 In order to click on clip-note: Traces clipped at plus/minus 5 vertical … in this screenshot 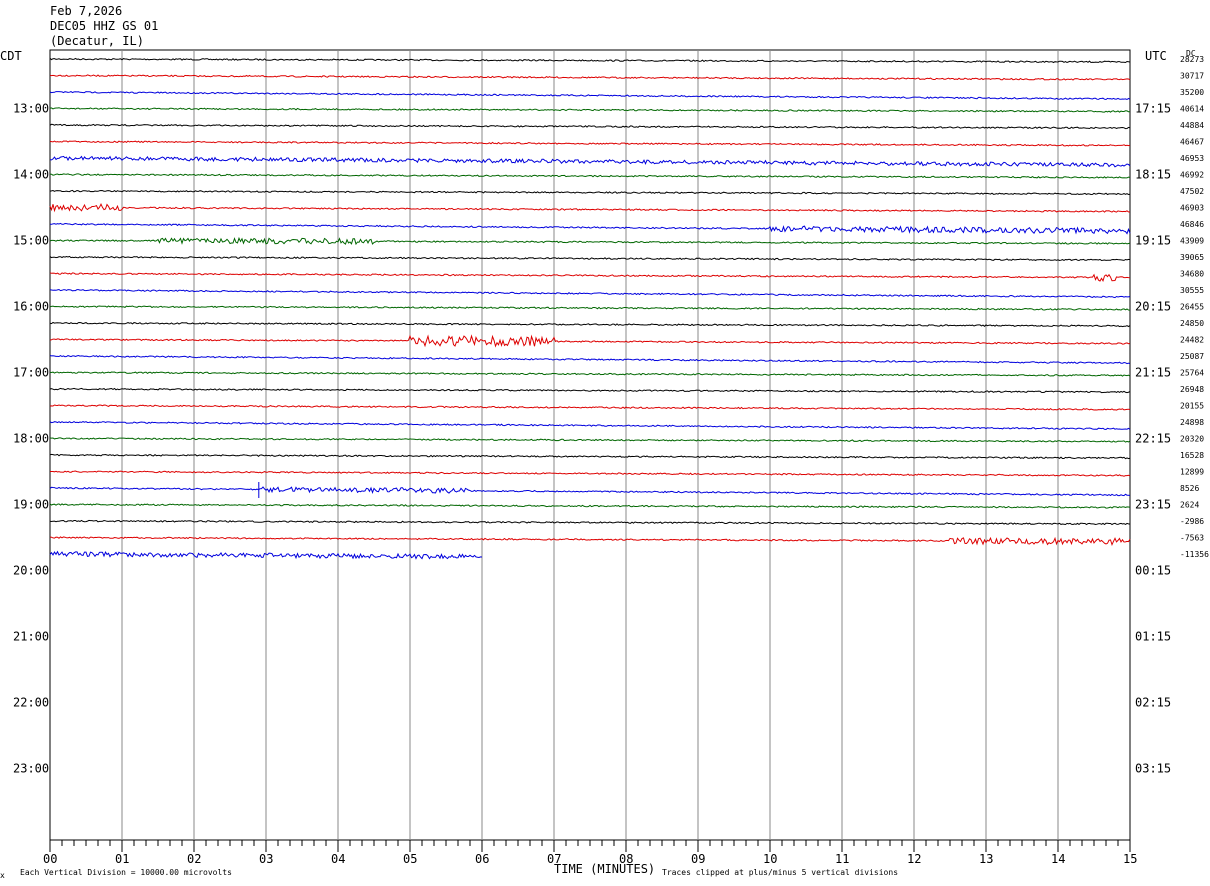, I will do `click(780, 872)`.